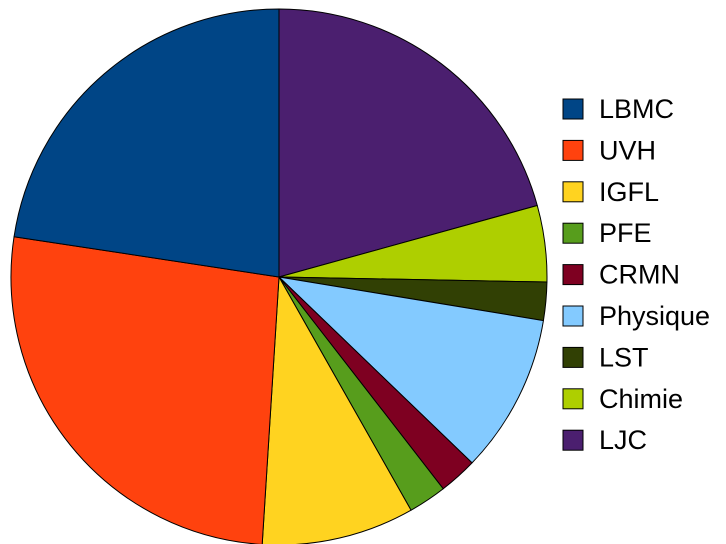 The image size is (726, 544). I want to click on legend-swatch-uvh, so click(573, 150).